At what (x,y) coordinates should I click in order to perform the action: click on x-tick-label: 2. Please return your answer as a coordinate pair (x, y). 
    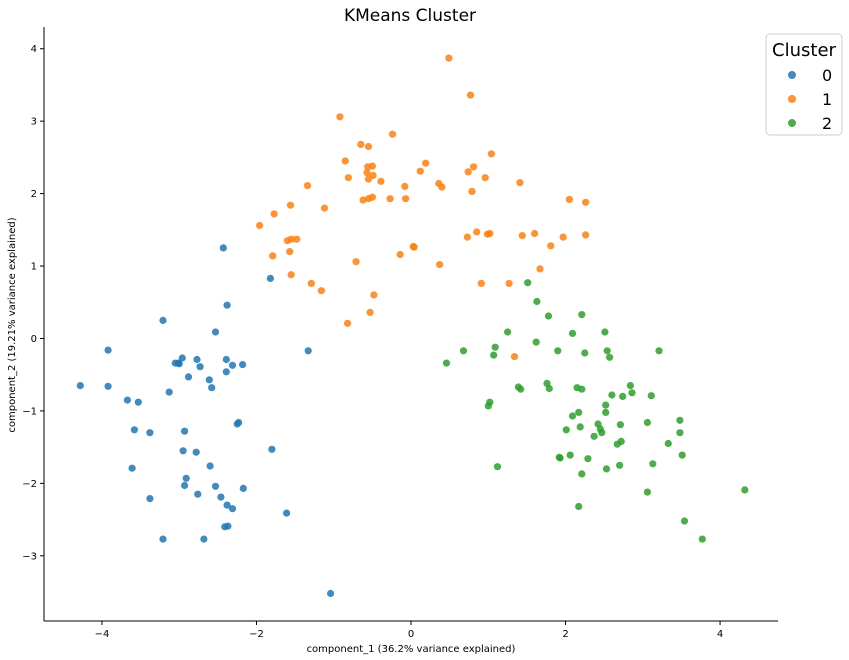
    Looking at the image, I should click on (565, 634).